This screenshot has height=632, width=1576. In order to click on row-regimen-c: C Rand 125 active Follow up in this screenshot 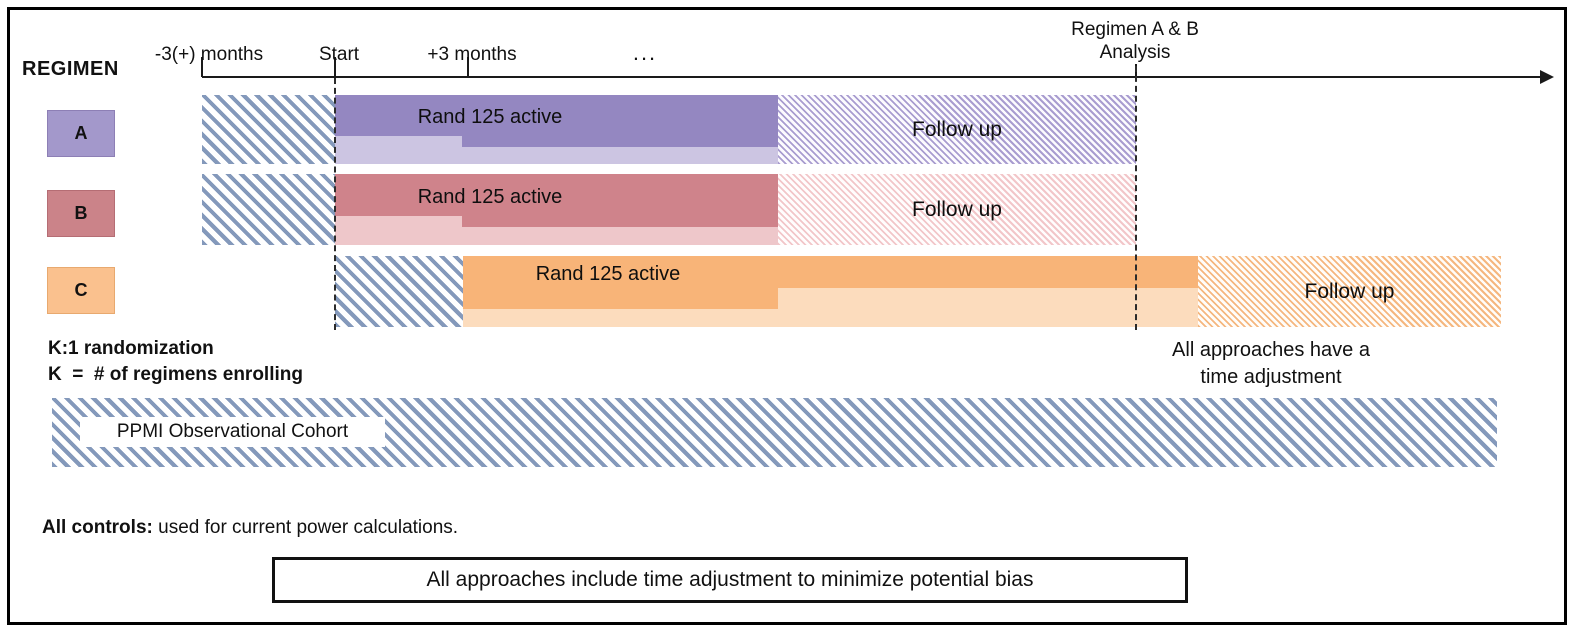, I will do `click(788, 291)`.